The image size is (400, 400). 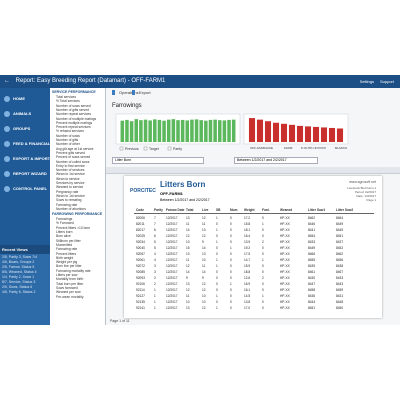 What do you see at coordinates (17, 286) in the screenshot?
I see `recent-item: 2/5, Sows, Status 6` at bounding box center [17, 286].